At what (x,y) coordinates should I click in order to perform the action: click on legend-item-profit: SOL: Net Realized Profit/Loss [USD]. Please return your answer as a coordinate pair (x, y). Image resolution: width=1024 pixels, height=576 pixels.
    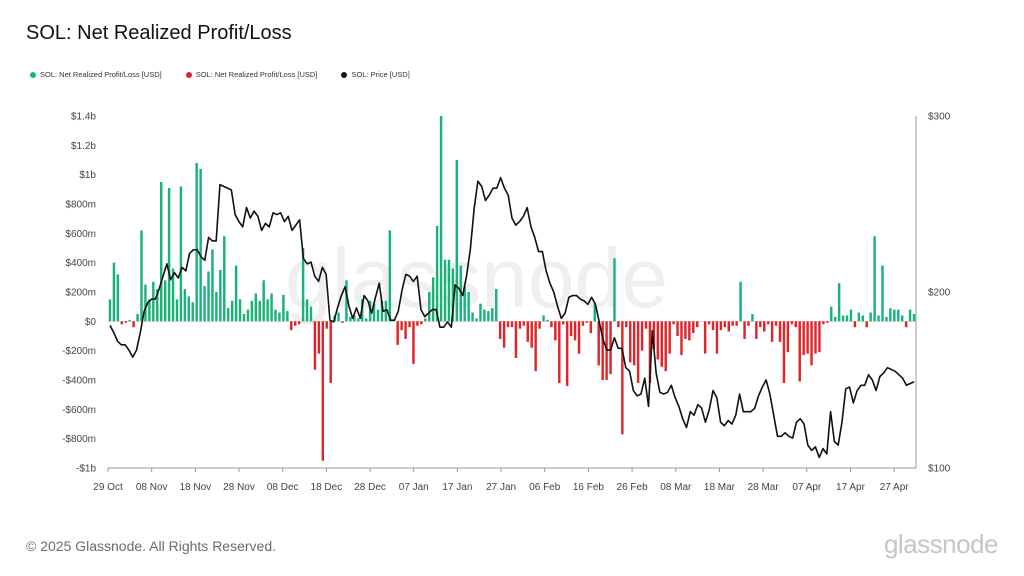
    Looking at the image, I should click on (96, 74).